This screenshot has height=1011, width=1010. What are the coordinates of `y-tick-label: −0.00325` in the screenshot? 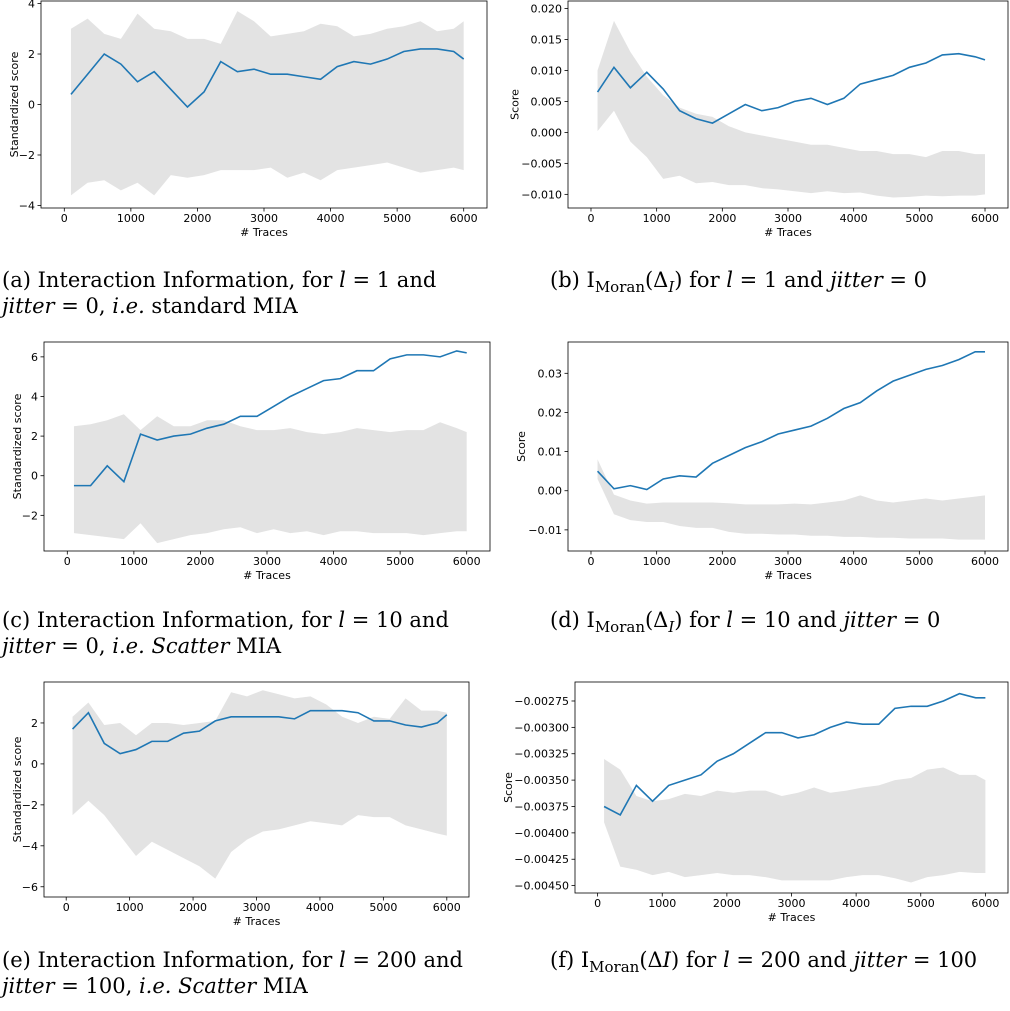 It's located at (541, 754).